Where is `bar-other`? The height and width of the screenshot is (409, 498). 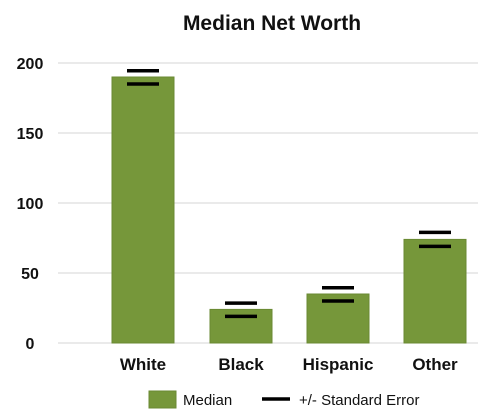 bar-other is located at coordinates (435, 291).